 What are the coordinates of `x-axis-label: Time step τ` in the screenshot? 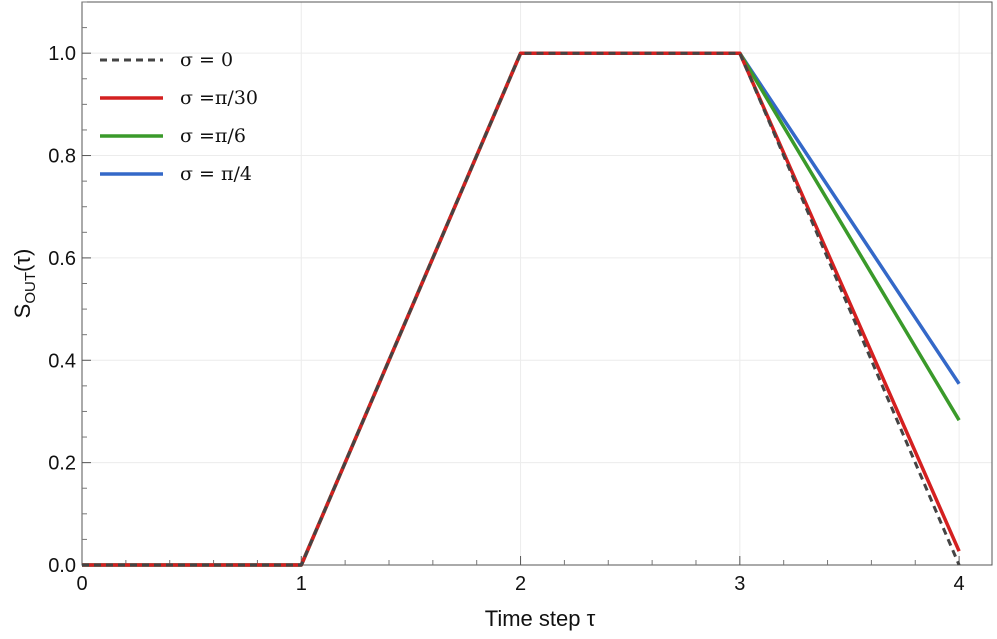 It's located at (540, 618).